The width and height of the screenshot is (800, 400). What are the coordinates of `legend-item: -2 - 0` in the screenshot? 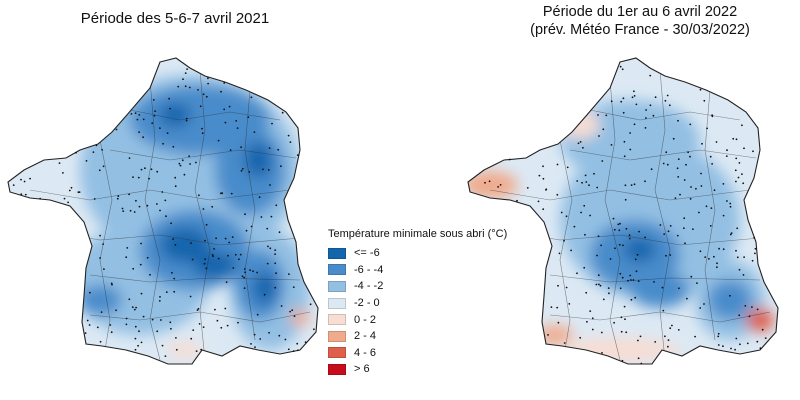 It's located at (428, 303).